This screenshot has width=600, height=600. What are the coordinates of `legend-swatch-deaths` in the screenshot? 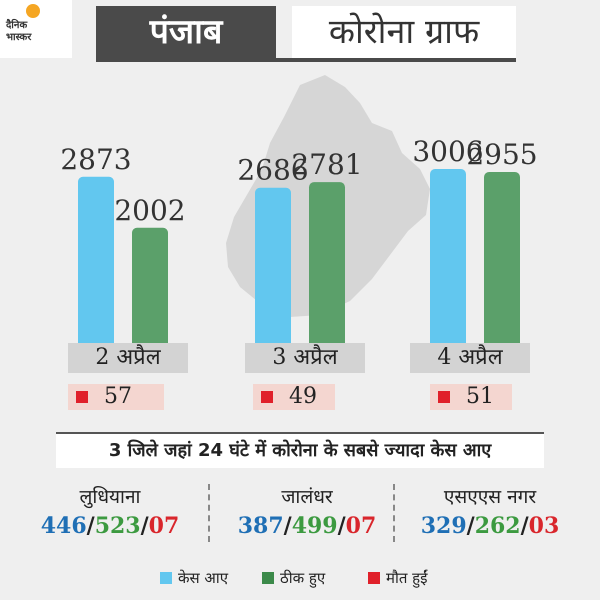 It's located at (374, 578).